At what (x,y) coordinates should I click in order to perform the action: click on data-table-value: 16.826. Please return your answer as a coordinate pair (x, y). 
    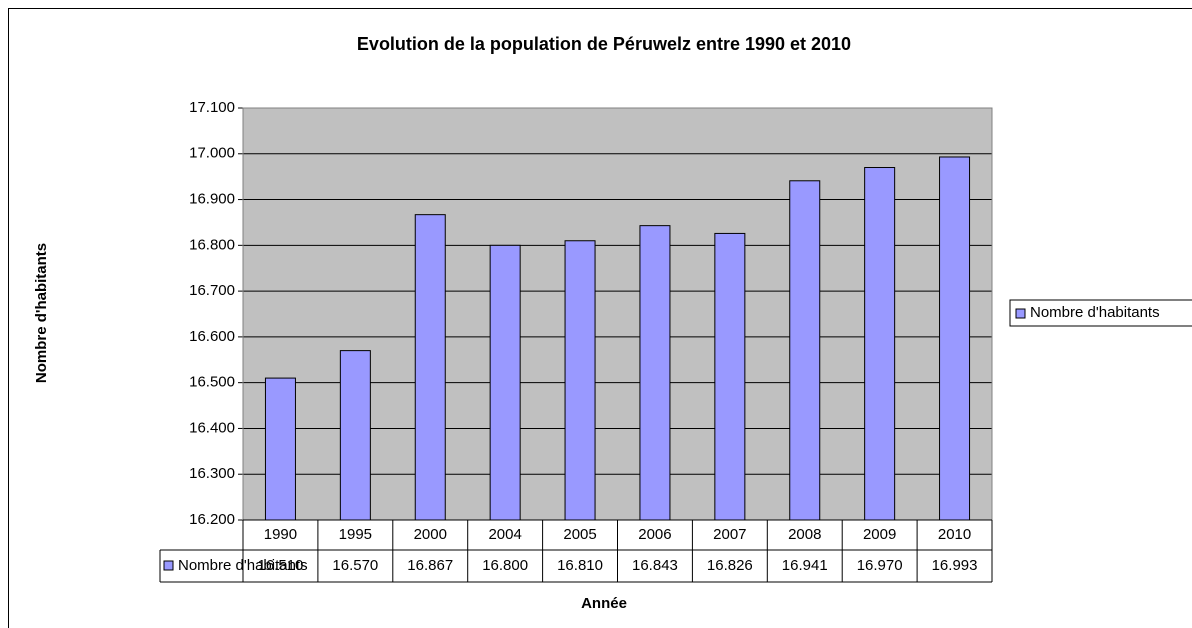
    Looking at the image, I should click on (730, 565).